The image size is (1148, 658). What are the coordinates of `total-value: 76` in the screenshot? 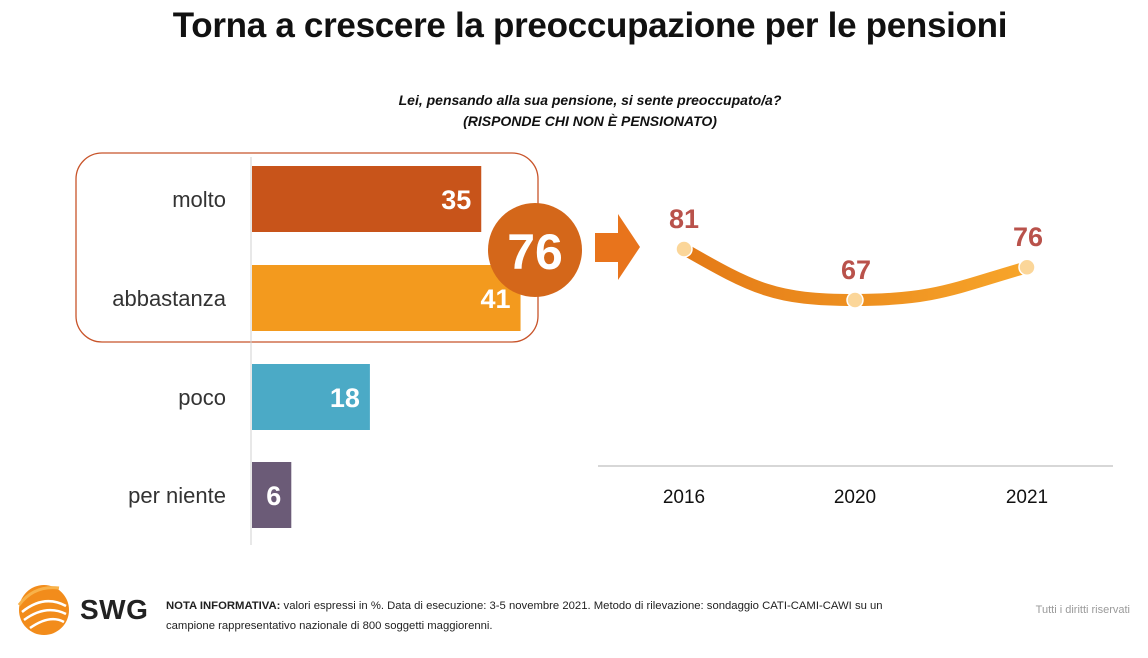 It's located at (535, 252).